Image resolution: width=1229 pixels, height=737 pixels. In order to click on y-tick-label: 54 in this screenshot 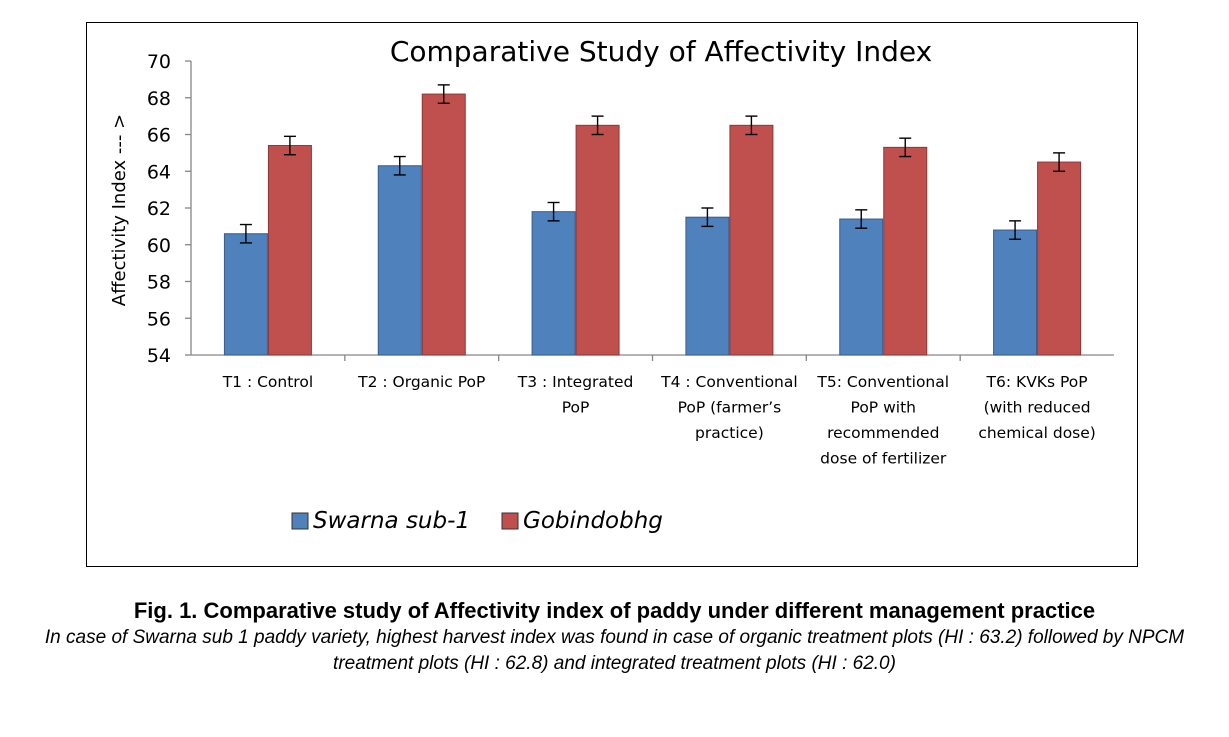, I will do `click(159, 356)`.